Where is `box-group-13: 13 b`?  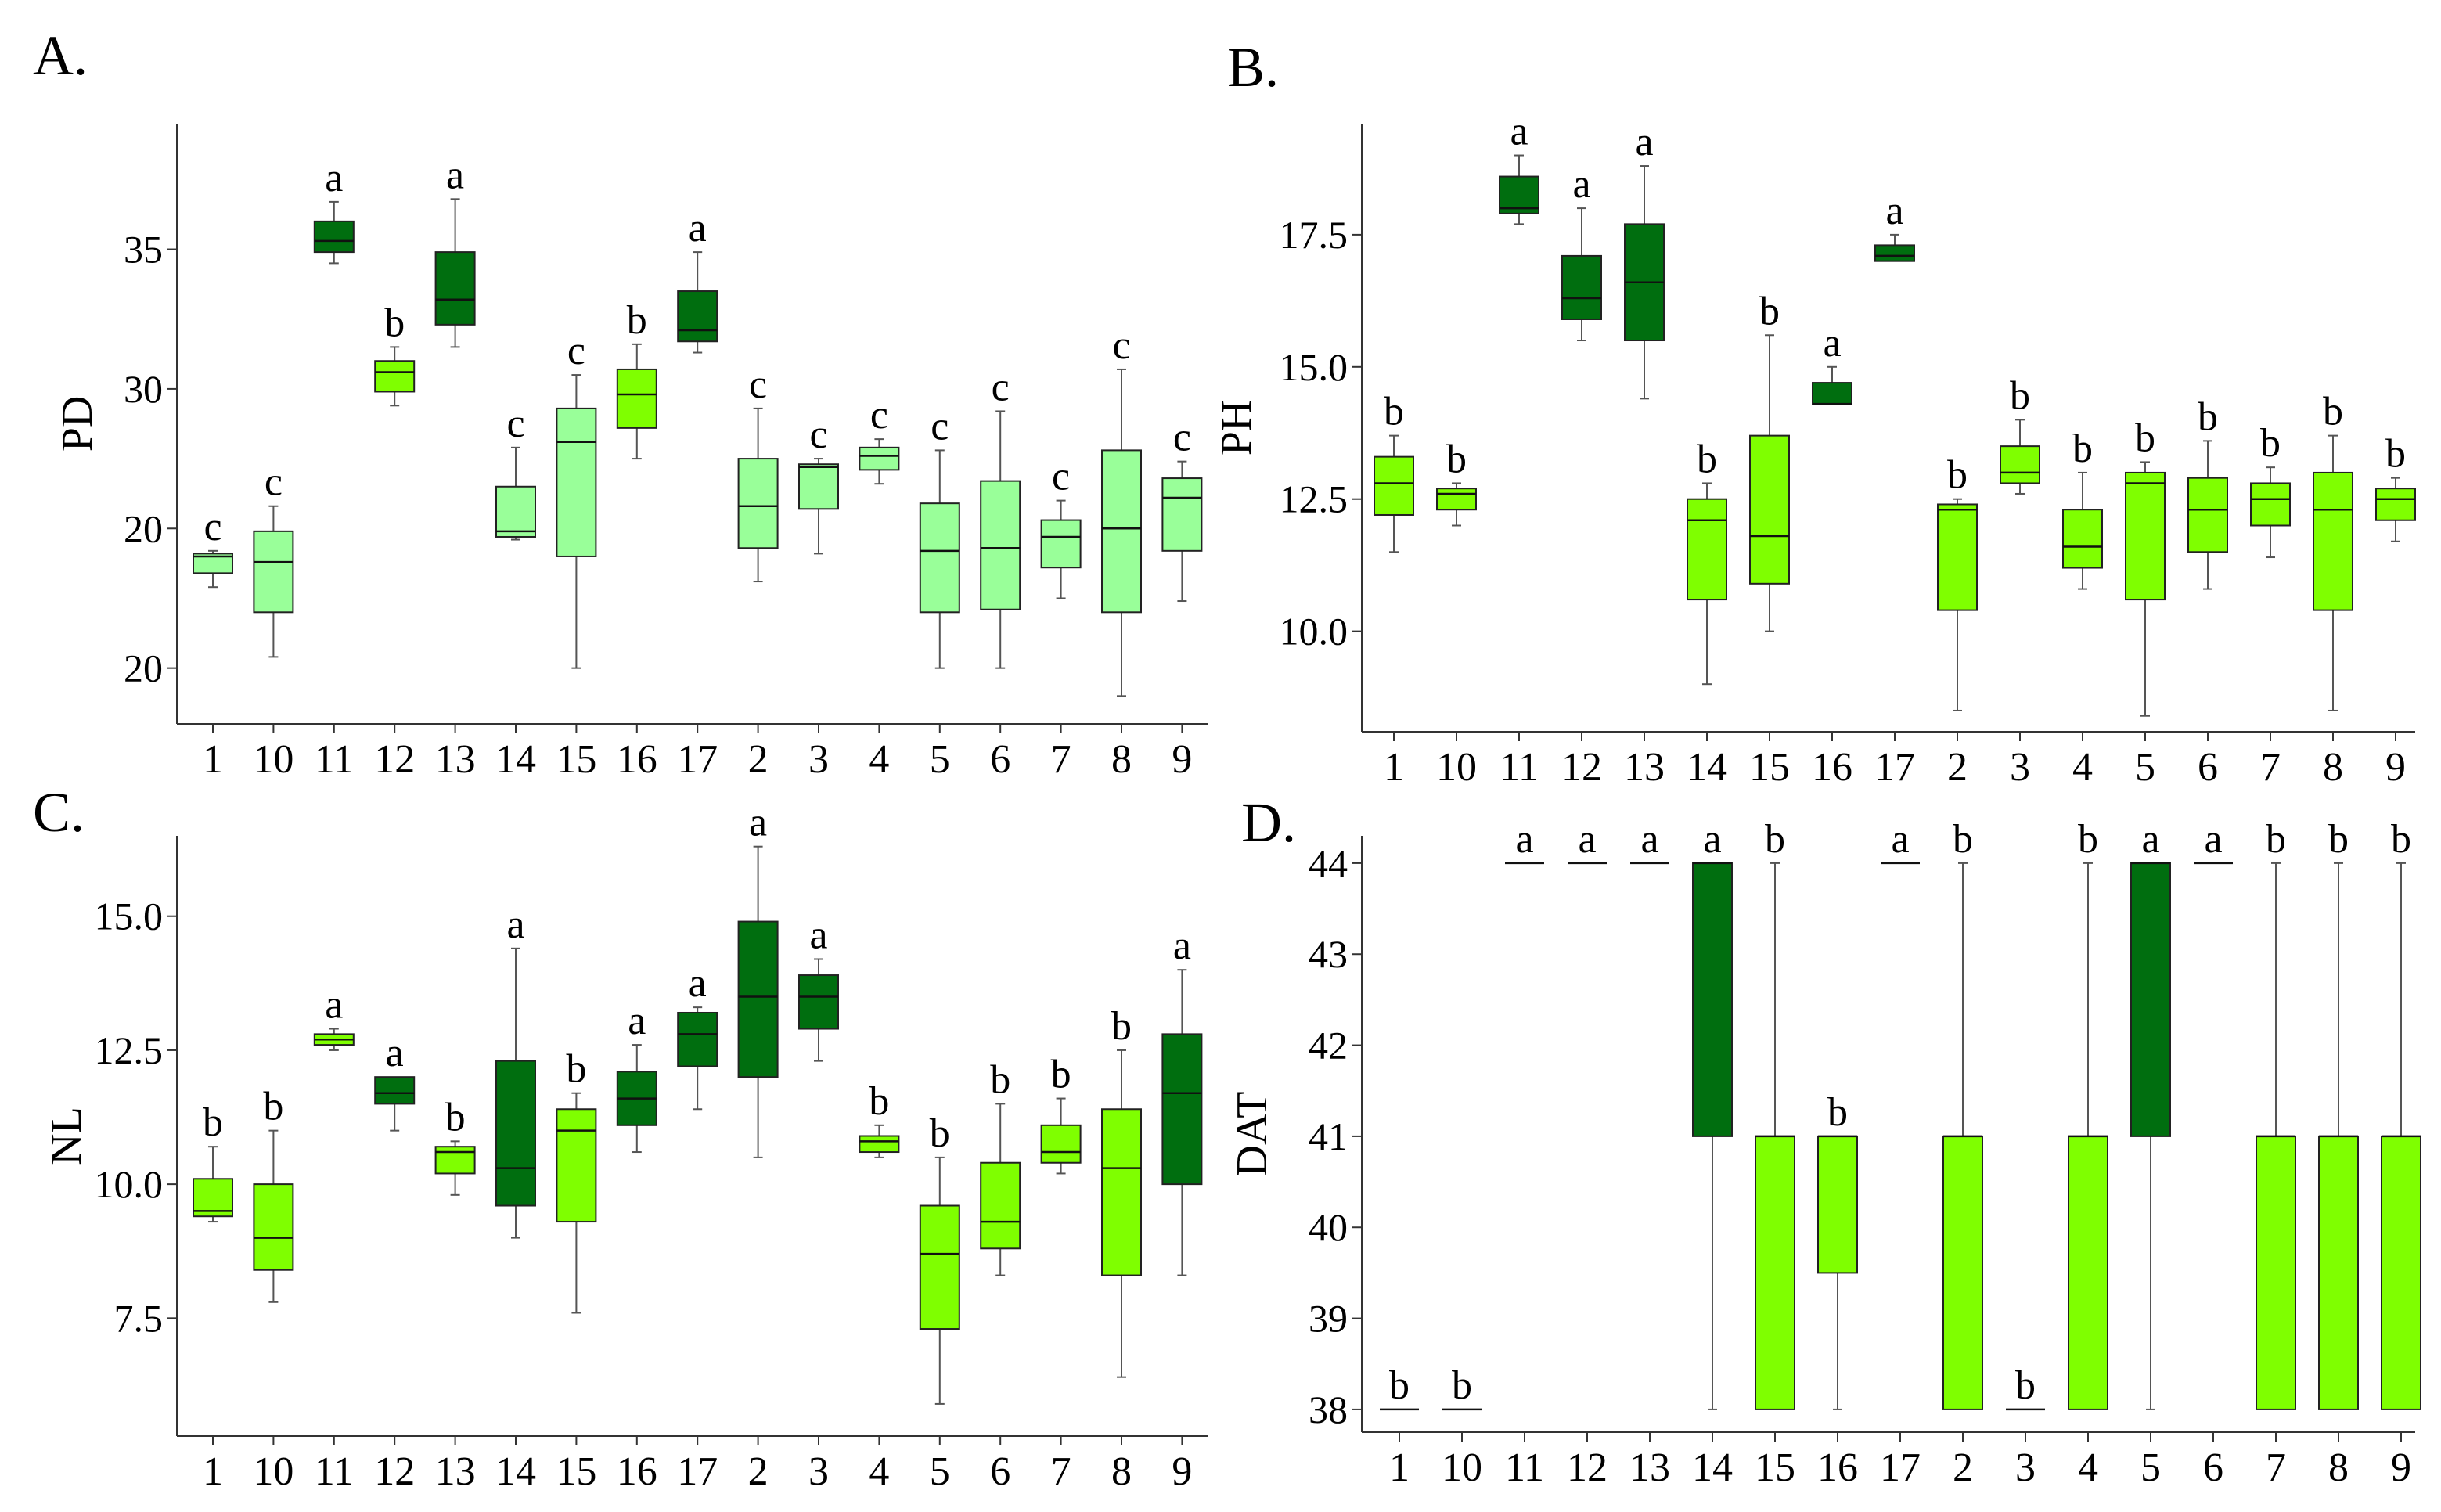
box-group-13: 13 b is located at coordinates (455, 1294).